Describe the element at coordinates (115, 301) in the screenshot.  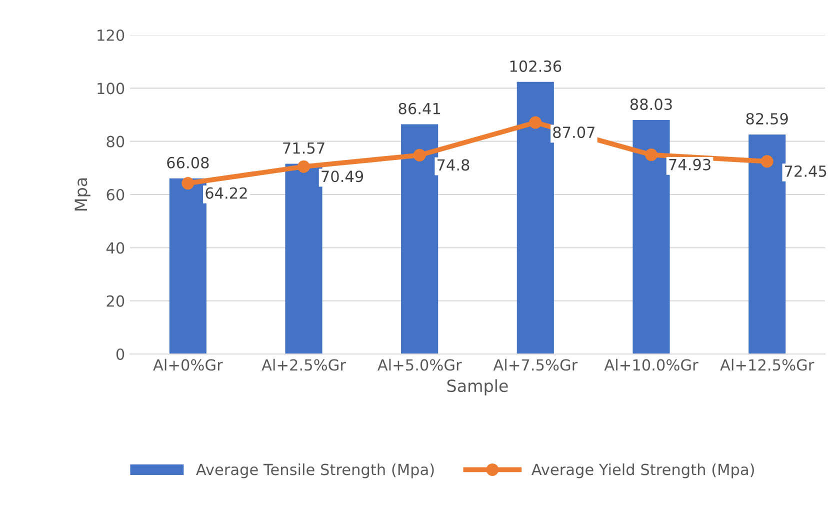
I see `y-tick-label: 20` at that location.